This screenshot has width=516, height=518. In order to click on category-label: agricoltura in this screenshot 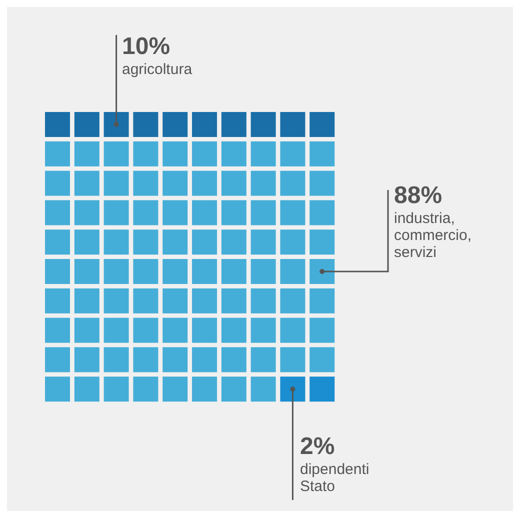, I will do `click(157, 69)`.